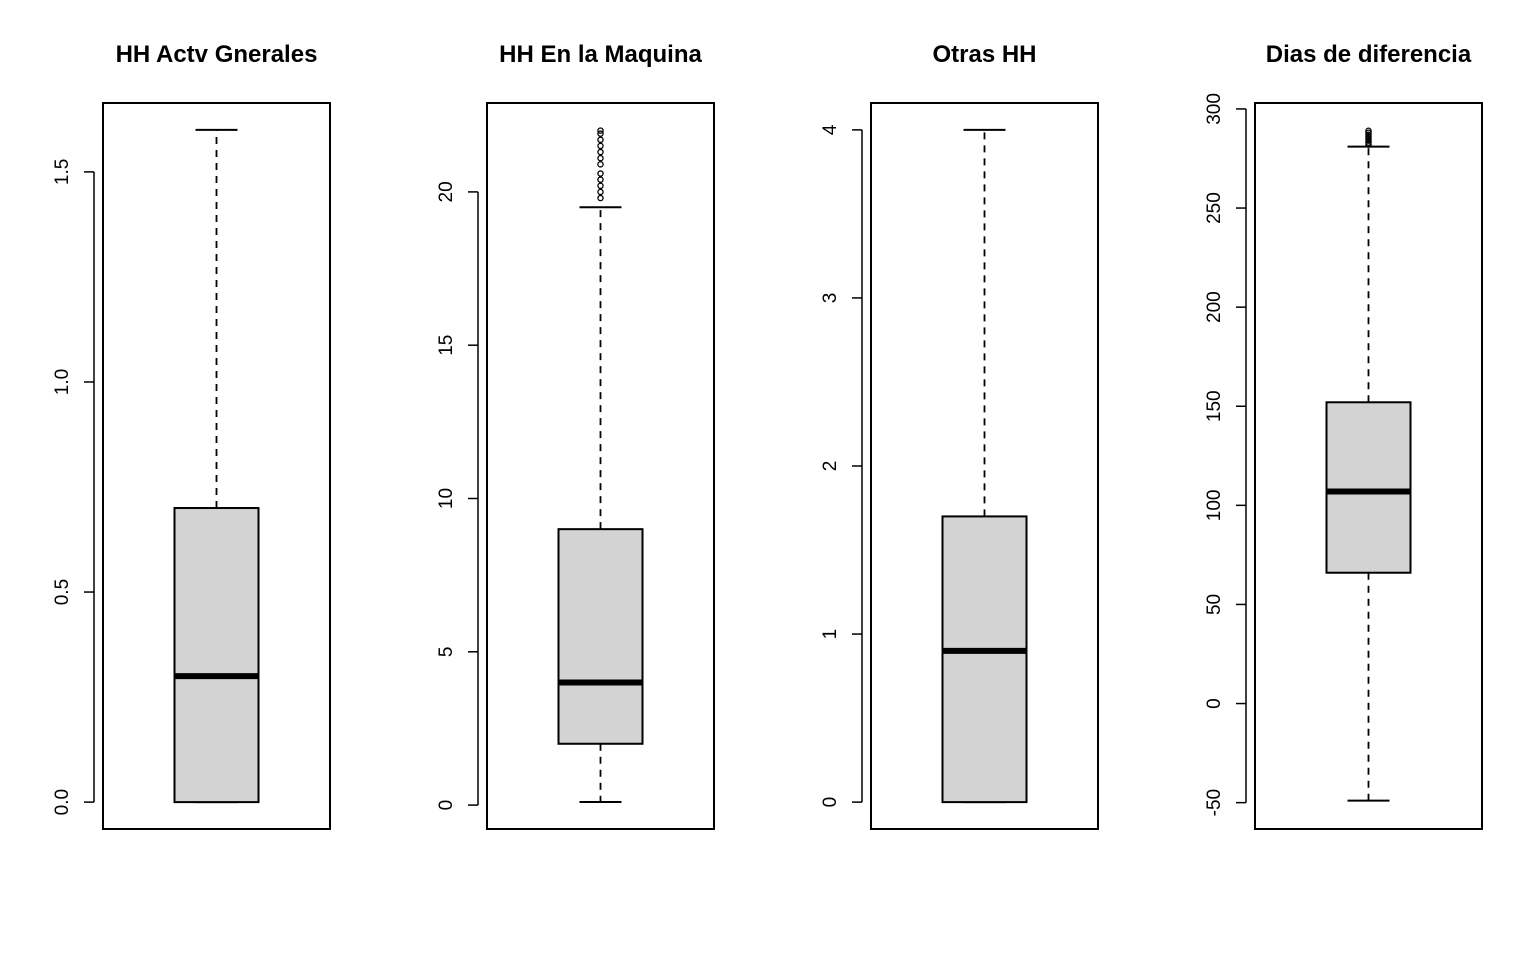 The height and width of the screenshot is (960, 1536). I want to click on y-tick-label: 1.0, so click(62, 382).